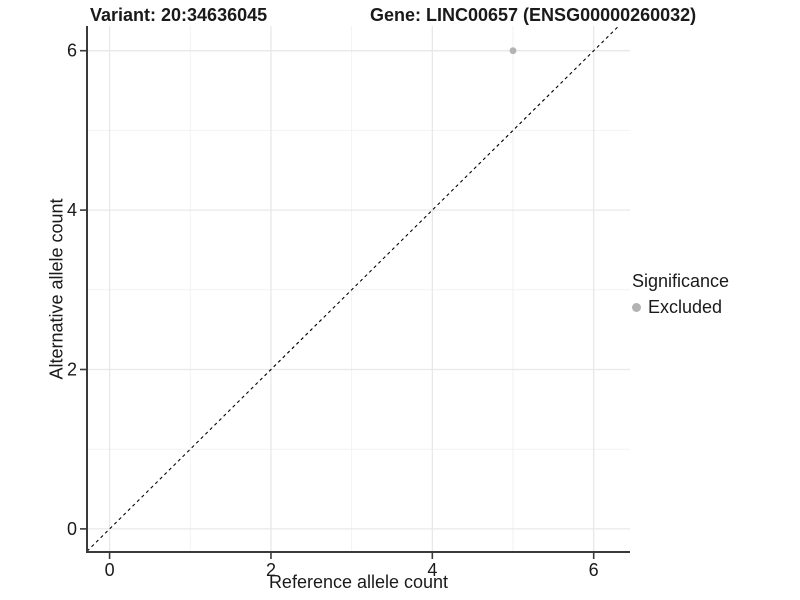 Image resolution: width=800 pixels, height=600 pixels. What do you see at coordinates (680, 294) in the screenshot?
I see `legend: Significance Excluded` at bounding box center [680, 294].